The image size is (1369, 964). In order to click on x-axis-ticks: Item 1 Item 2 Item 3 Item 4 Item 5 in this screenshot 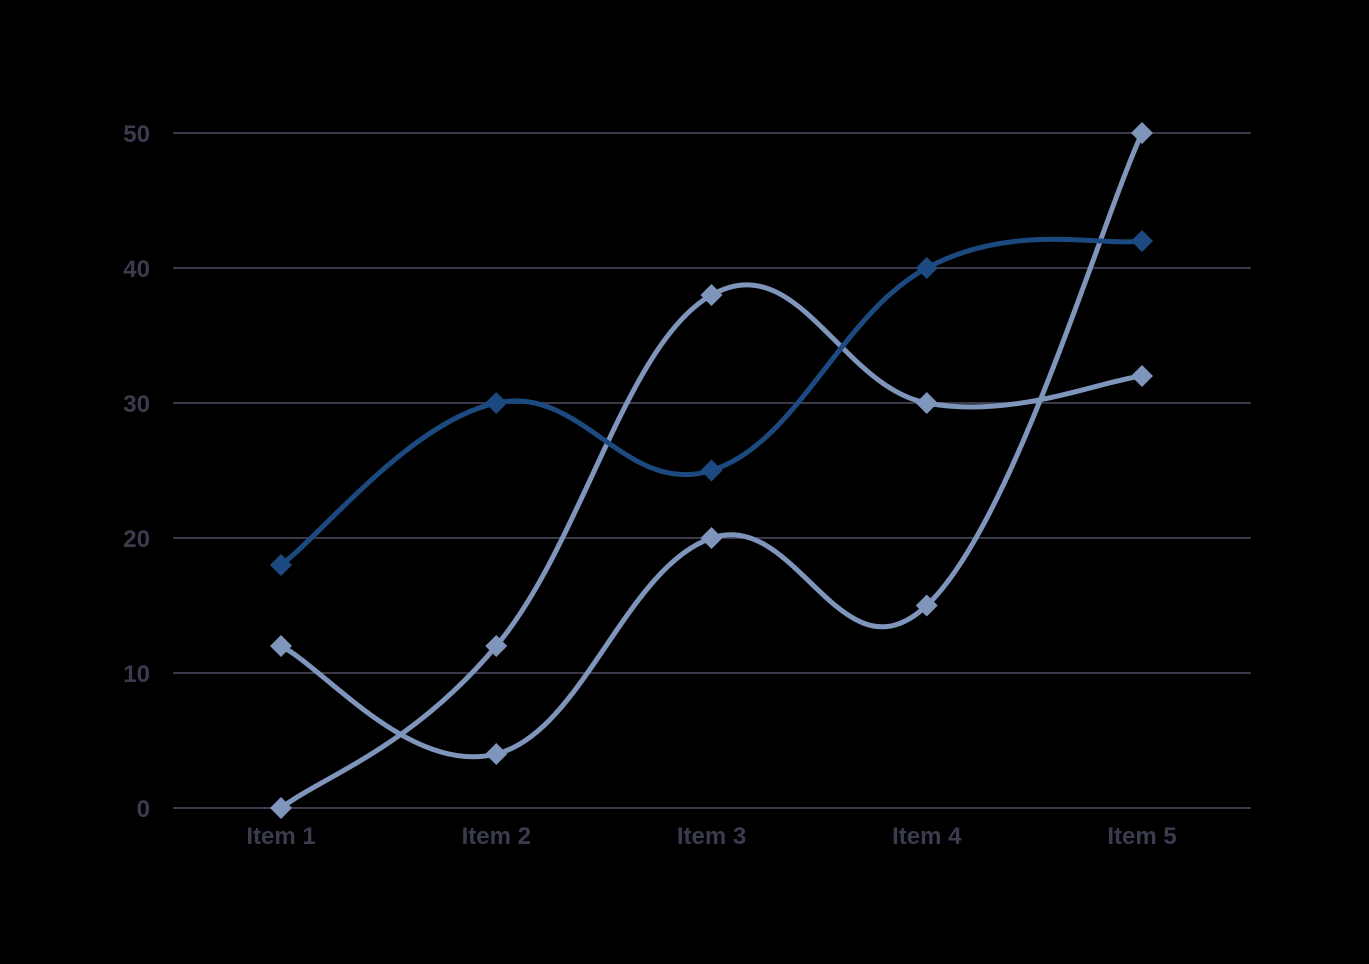, I will do `click(711, 836)`.